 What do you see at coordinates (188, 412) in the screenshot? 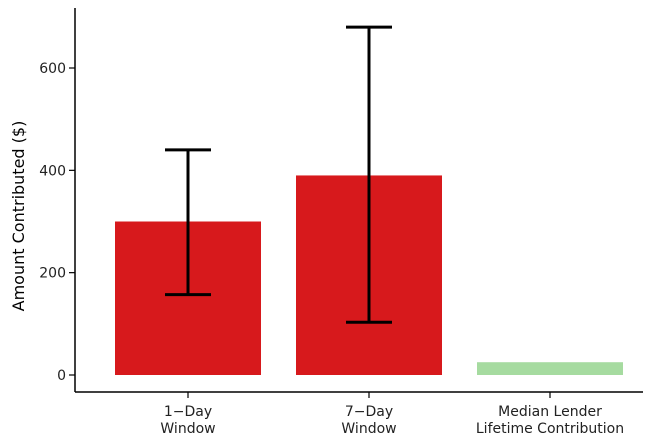
I see `x-tick-label: 1−Day` at bounding box center [188, 412].